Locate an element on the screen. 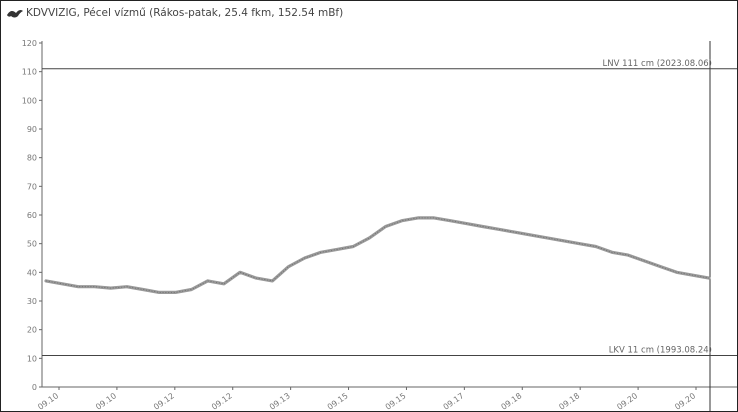 Image resolution: width=738 pixels, height=412 pixels. y-tick-label: 20 is located at coordinates (32, 330).